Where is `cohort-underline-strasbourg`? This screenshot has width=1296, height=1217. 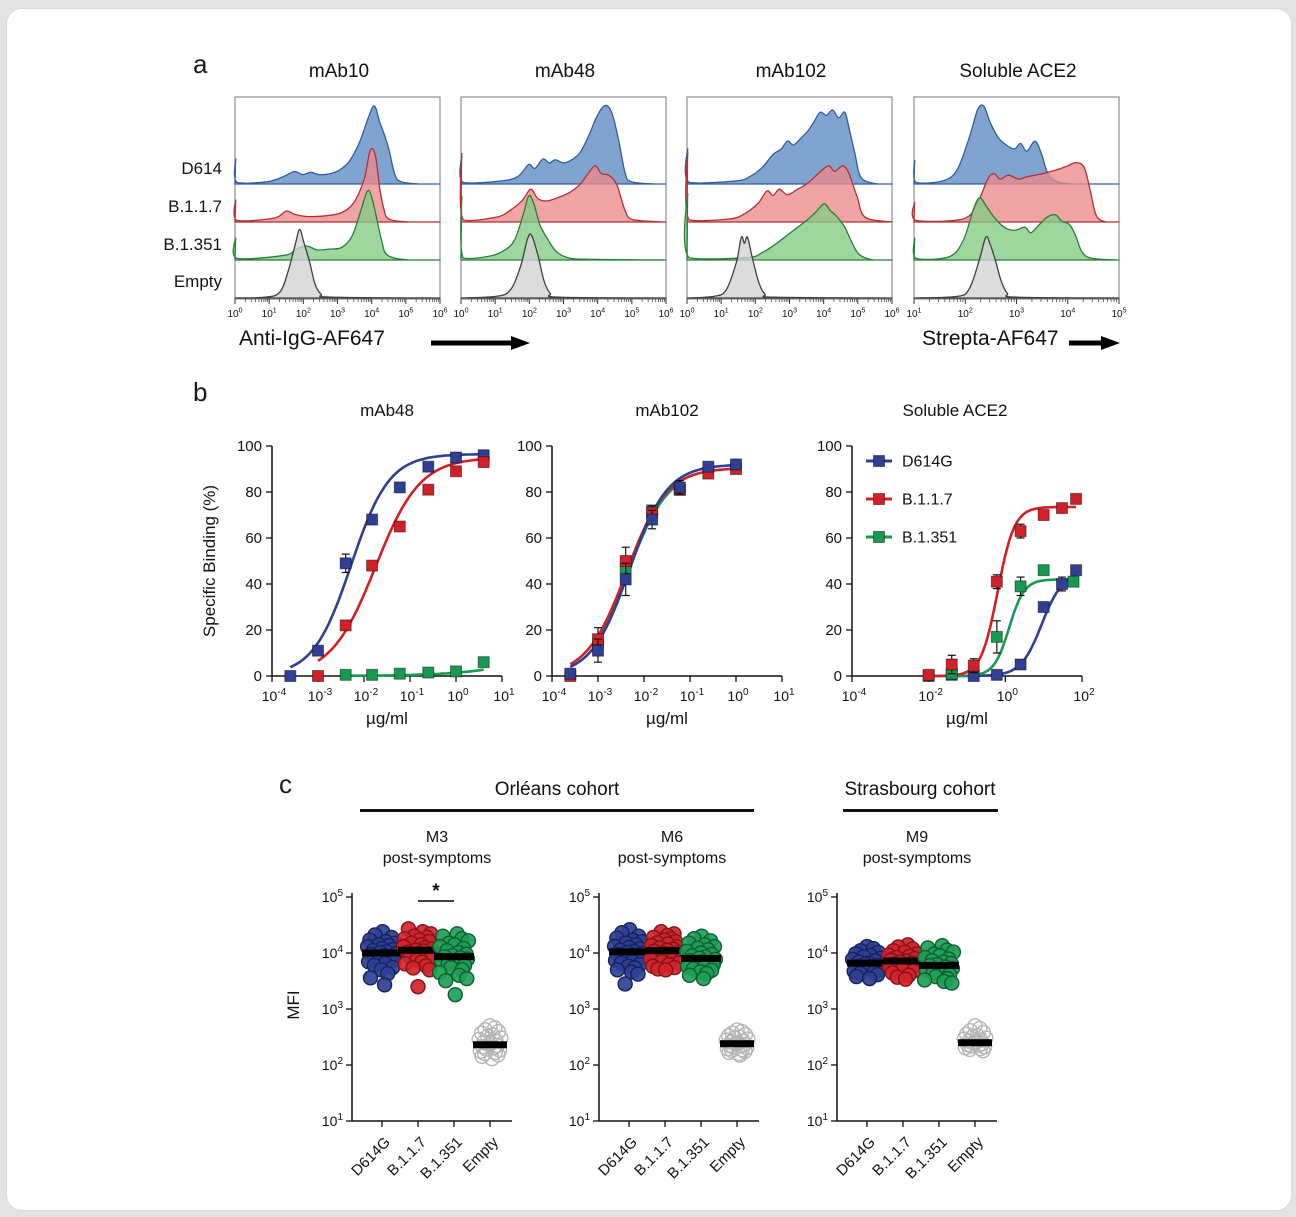
cohort-underline-strasbourg is located at coordinates (920, 810).